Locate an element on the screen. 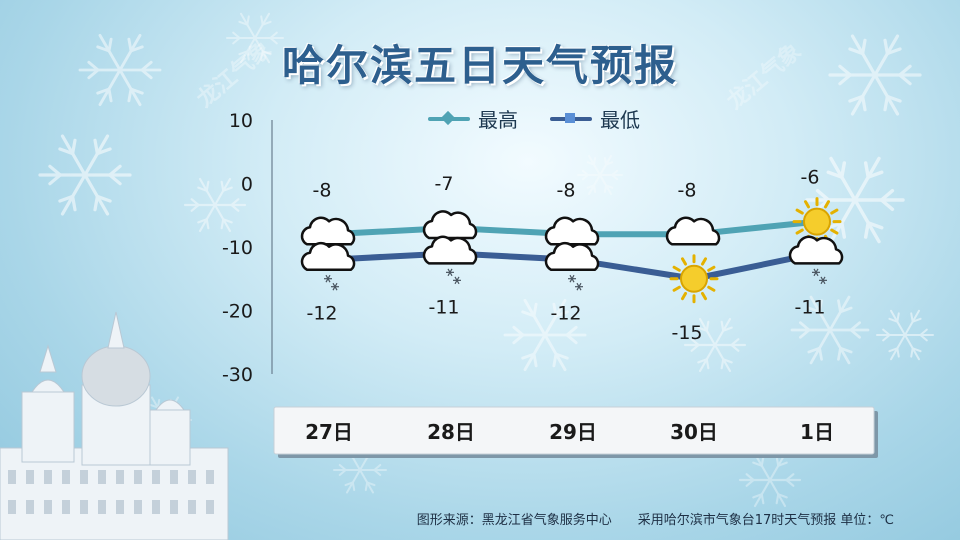 The height and width of the screenshot is (540, 960). cathedral-illustration is located at coordinates (114, 425).